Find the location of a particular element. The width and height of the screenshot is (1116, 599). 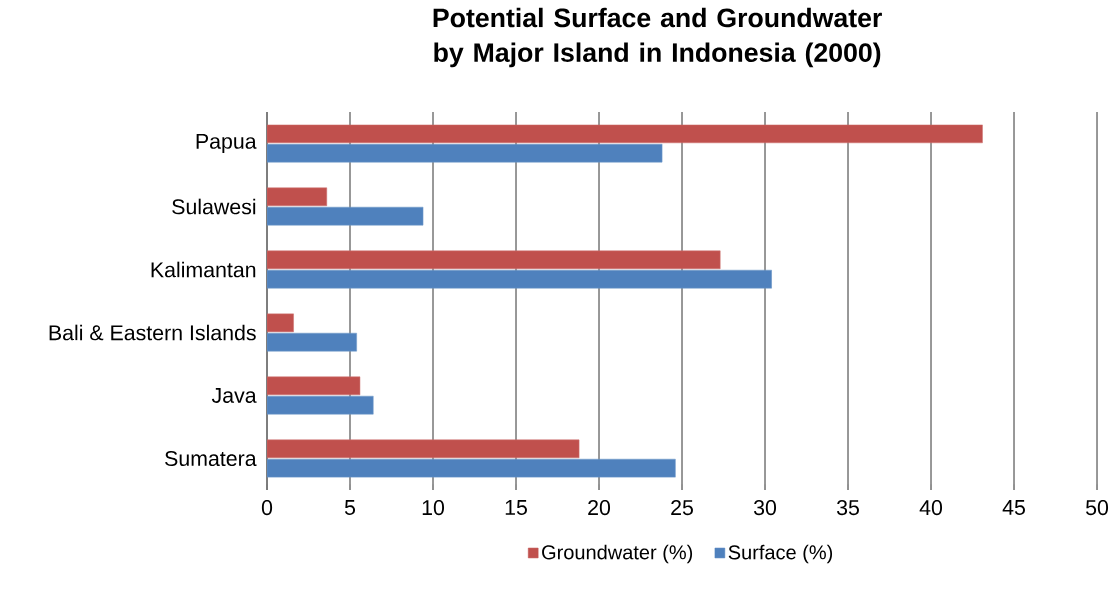

y-tick-label: Papua is located at coordinates (226, 143).